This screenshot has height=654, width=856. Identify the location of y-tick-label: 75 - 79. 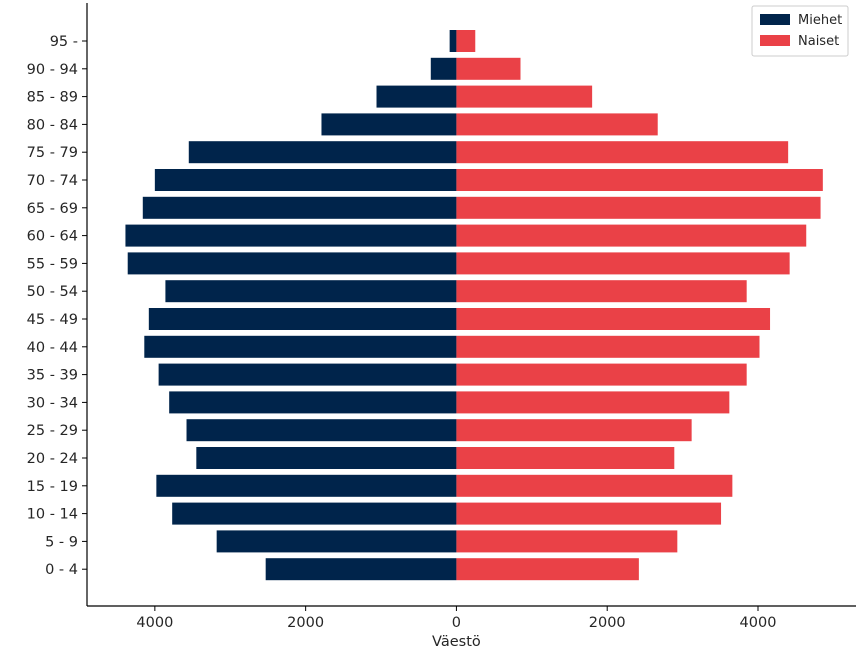
(52, 153).